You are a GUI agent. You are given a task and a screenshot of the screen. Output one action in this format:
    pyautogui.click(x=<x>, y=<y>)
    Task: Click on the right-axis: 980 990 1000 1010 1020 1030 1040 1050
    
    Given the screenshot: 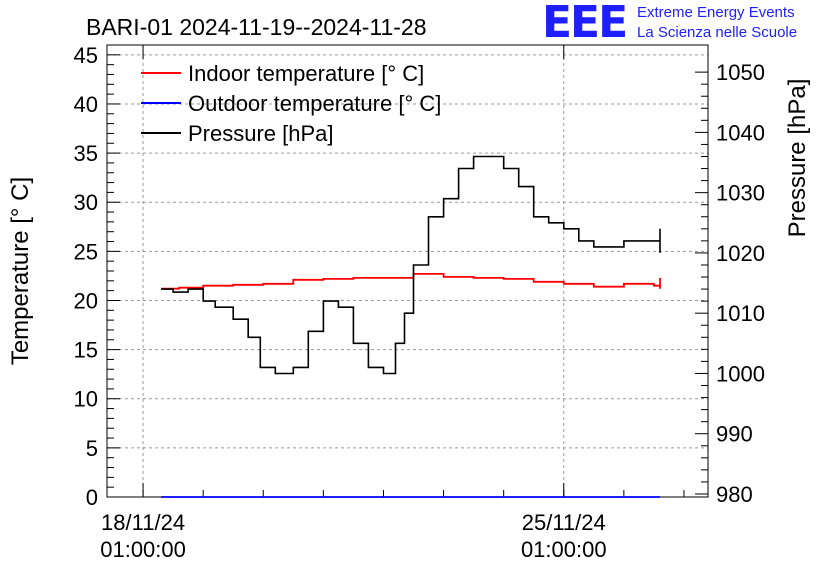 What is the action you would take?
    pyautogui.click(x=730, y=283)
    